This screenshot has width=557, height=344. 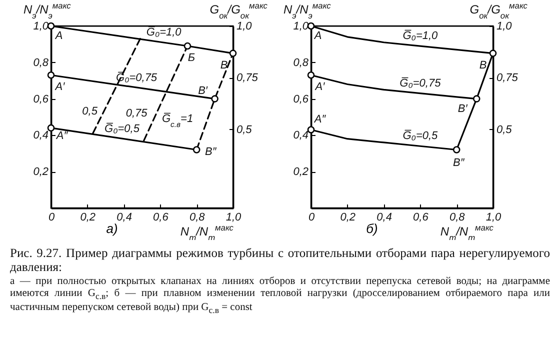 I want to click on text: Рис. 9.27. Пример диаграммы режимов турбины с отопительными отборами пара нерегулируемого давления:, so click(x=280, y=260).